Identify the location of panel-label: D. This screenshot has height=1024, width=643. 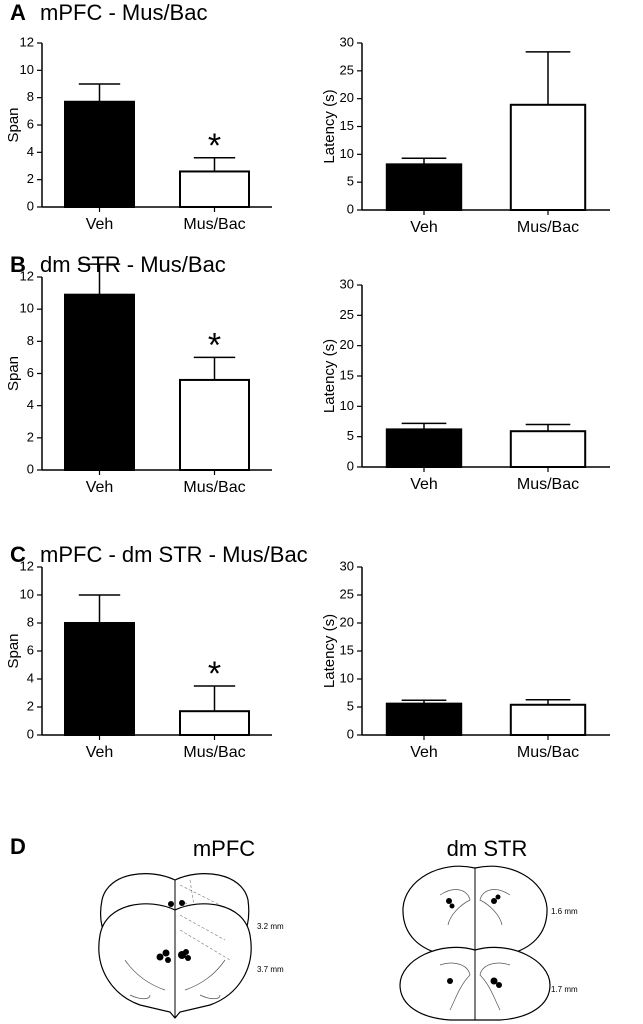
(18, 846).